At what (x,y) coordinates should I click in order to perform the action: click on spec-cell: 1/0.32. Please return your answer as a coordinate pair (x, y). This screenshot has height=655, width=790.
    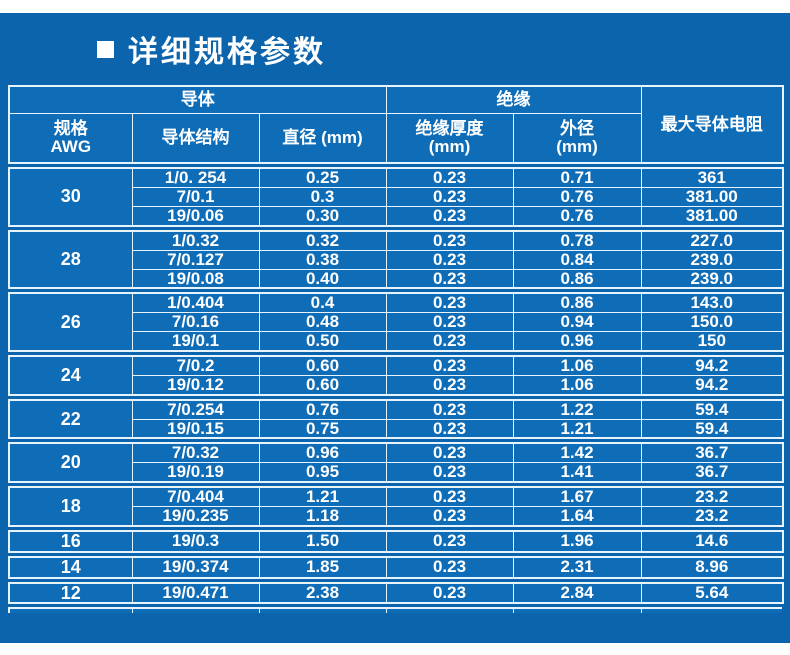
    Looking at the image, I should click on (195, 240).